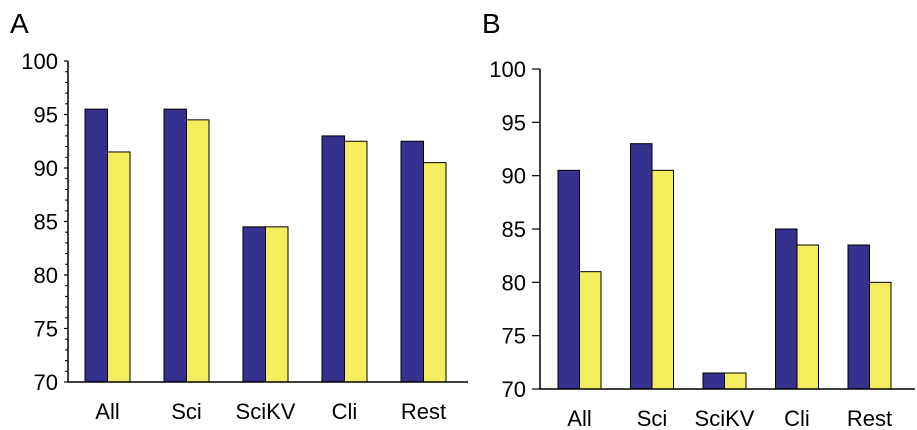 Image resolution: width=917 pixels, height=430 pixels. Describe the element at coordinates (266, 411) in the screenshot. I see `panel-a-x-tick-label-scikv: SciKV` at that location.